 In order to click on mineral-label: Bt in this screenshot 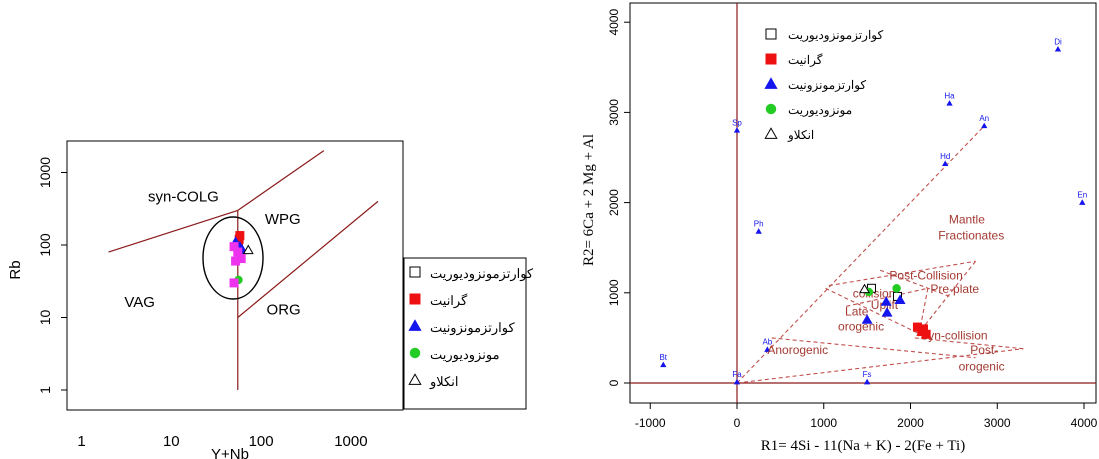, I will do `click(663, 357)`.